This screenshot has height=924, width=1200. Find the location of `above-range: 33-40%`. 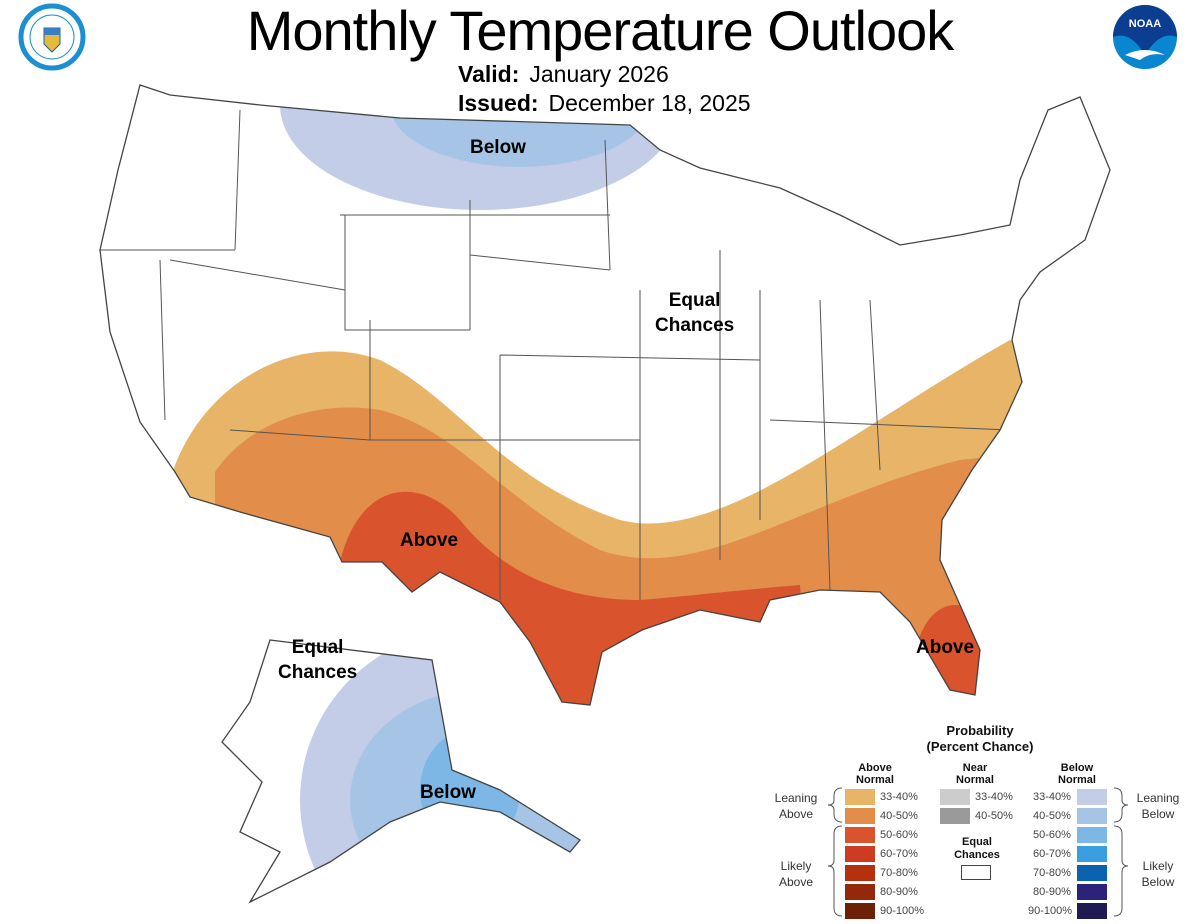

above-range: 33-40% is located at coordinates (899, 797).